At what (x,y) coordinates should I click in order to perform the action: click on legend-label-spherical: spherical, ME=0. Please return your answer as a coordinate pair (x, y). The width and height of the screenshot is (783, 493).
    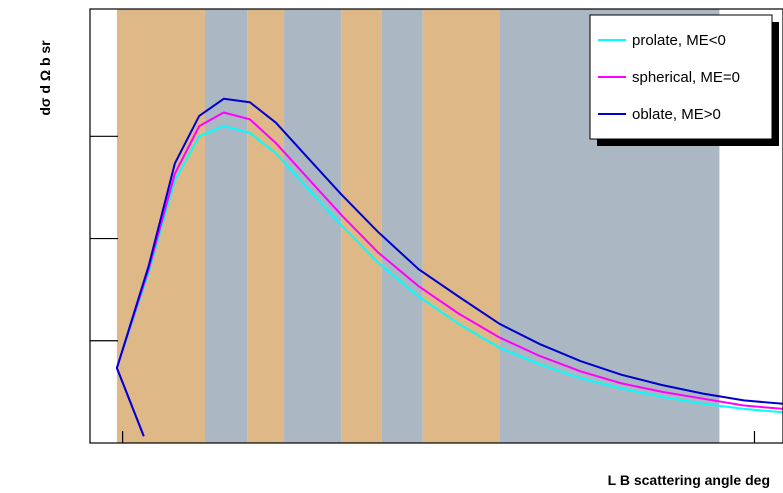
    Looking at the image, I should click on (686, 77).